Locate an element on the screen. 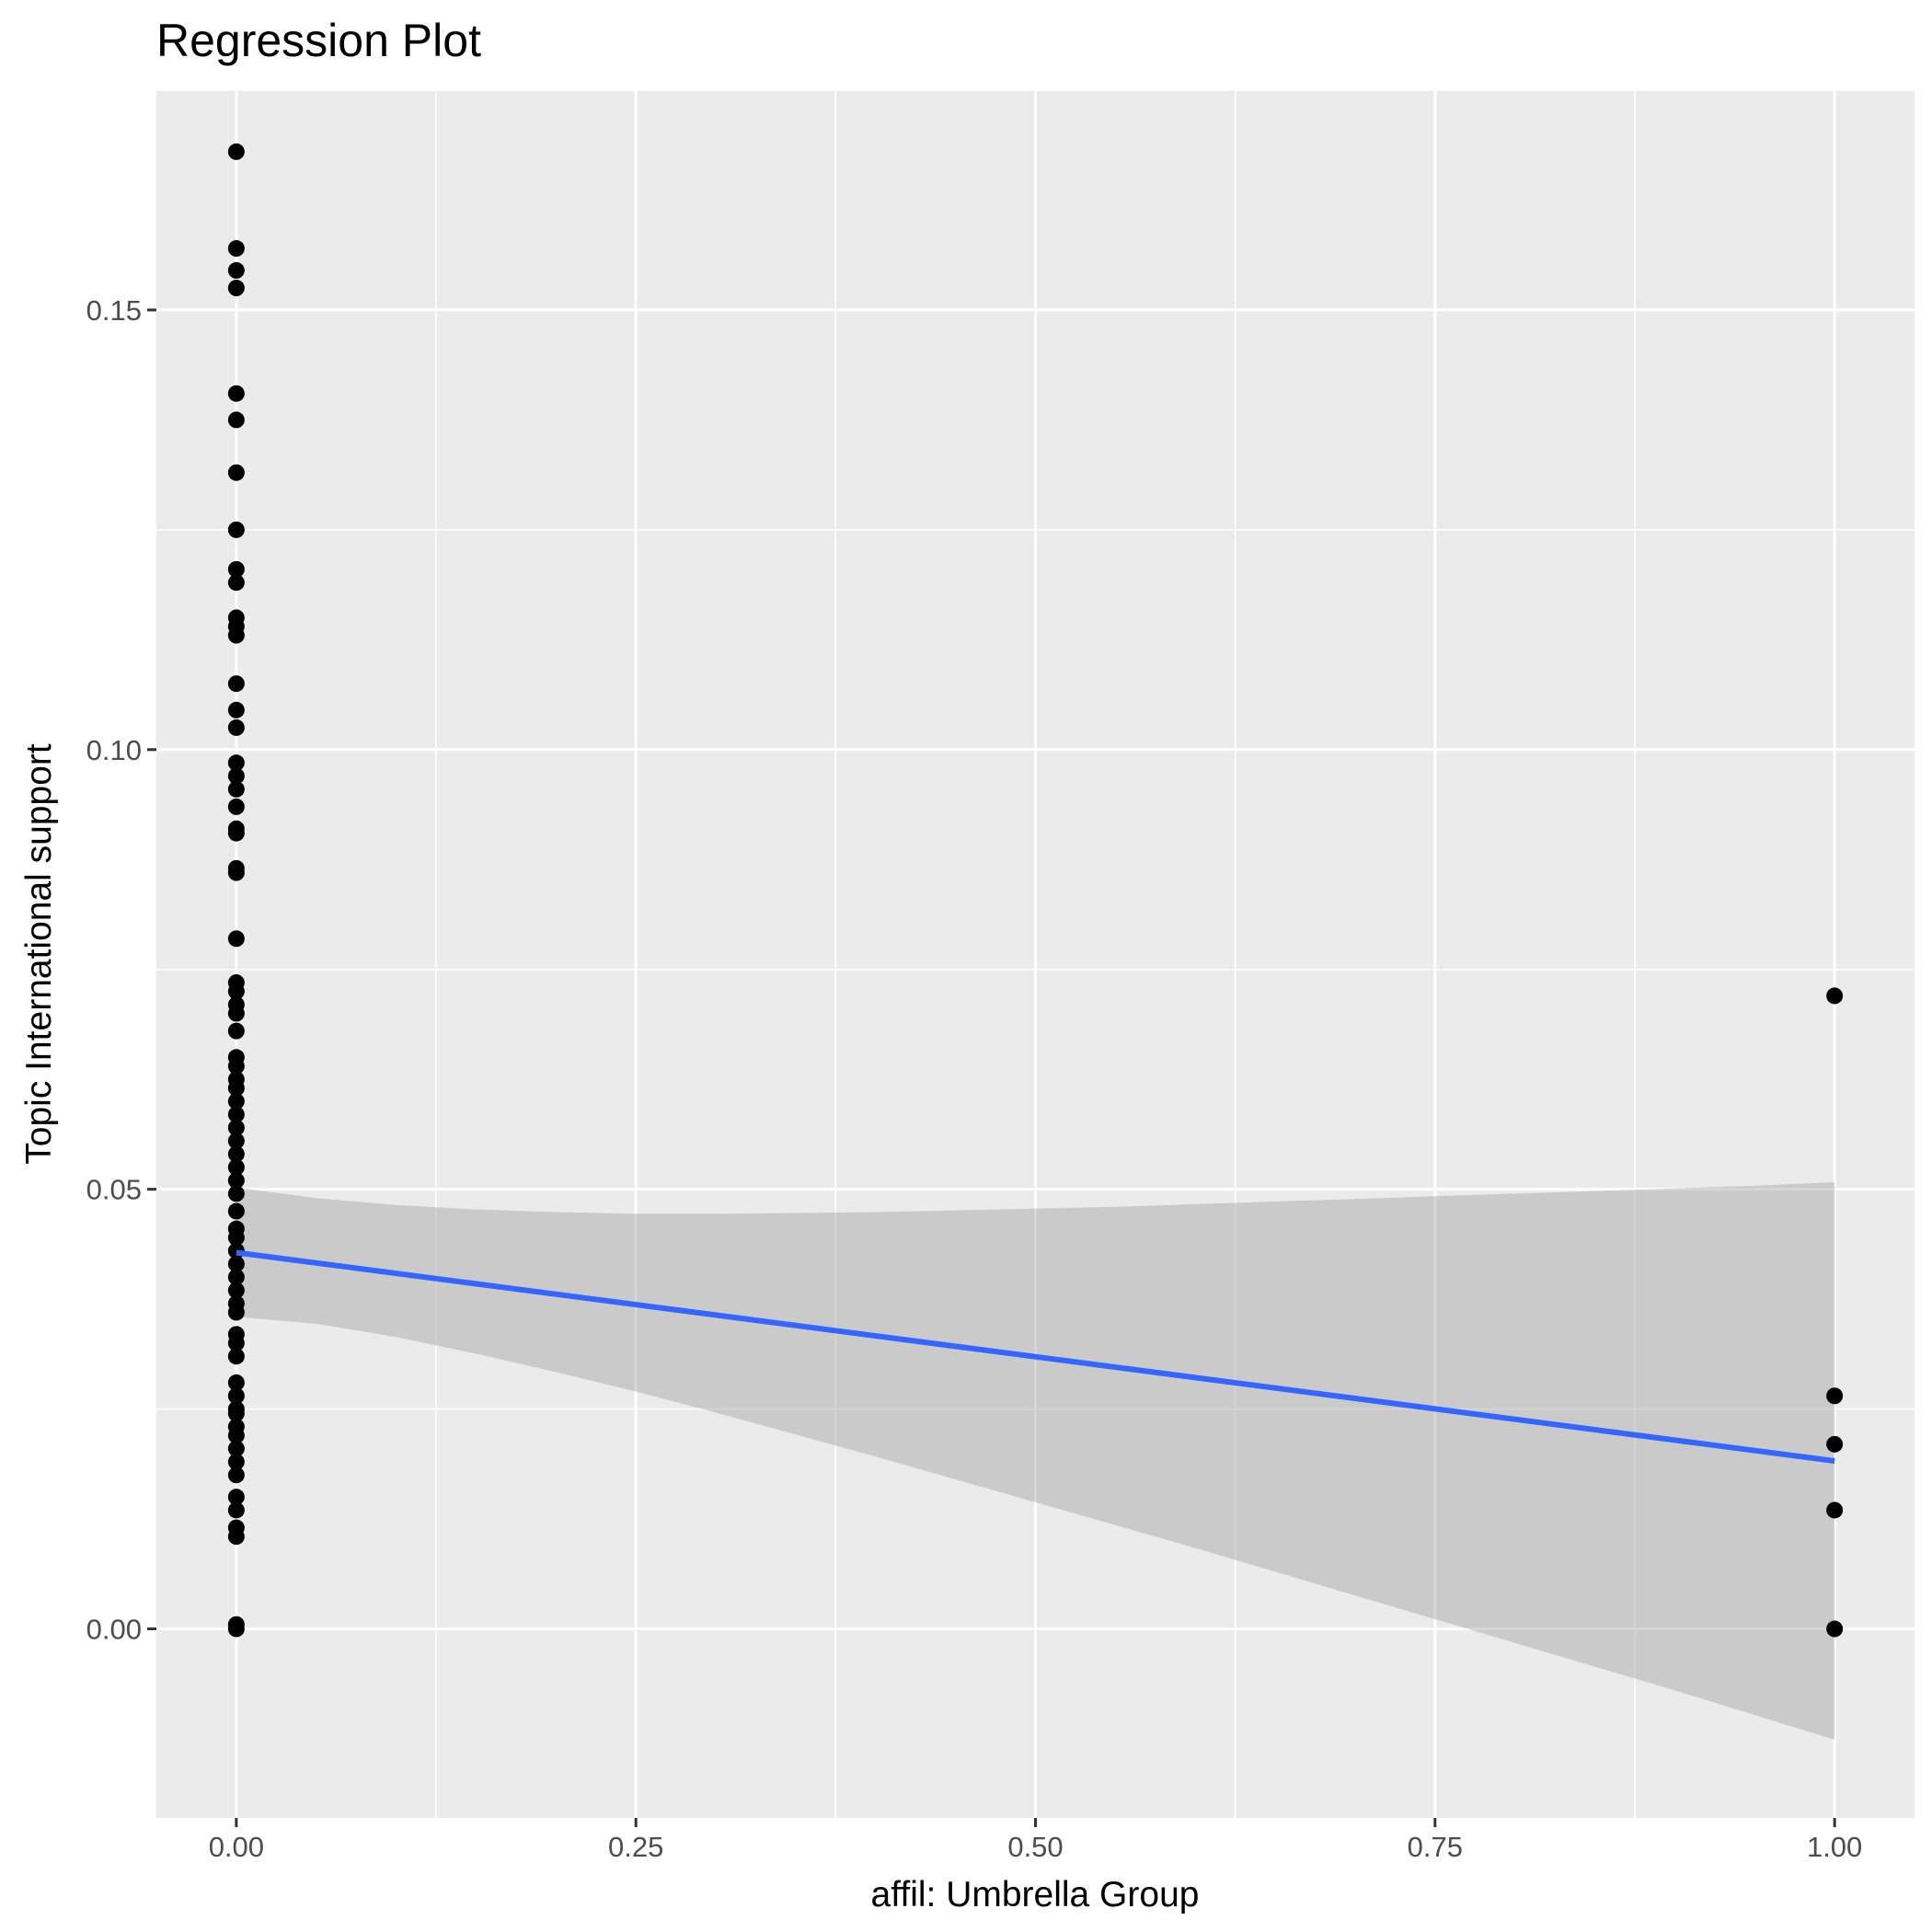 The width and height of the screenshot is (1932, 1932). x-tick-label: 0.75 is located at coordinates (1435, 1847).